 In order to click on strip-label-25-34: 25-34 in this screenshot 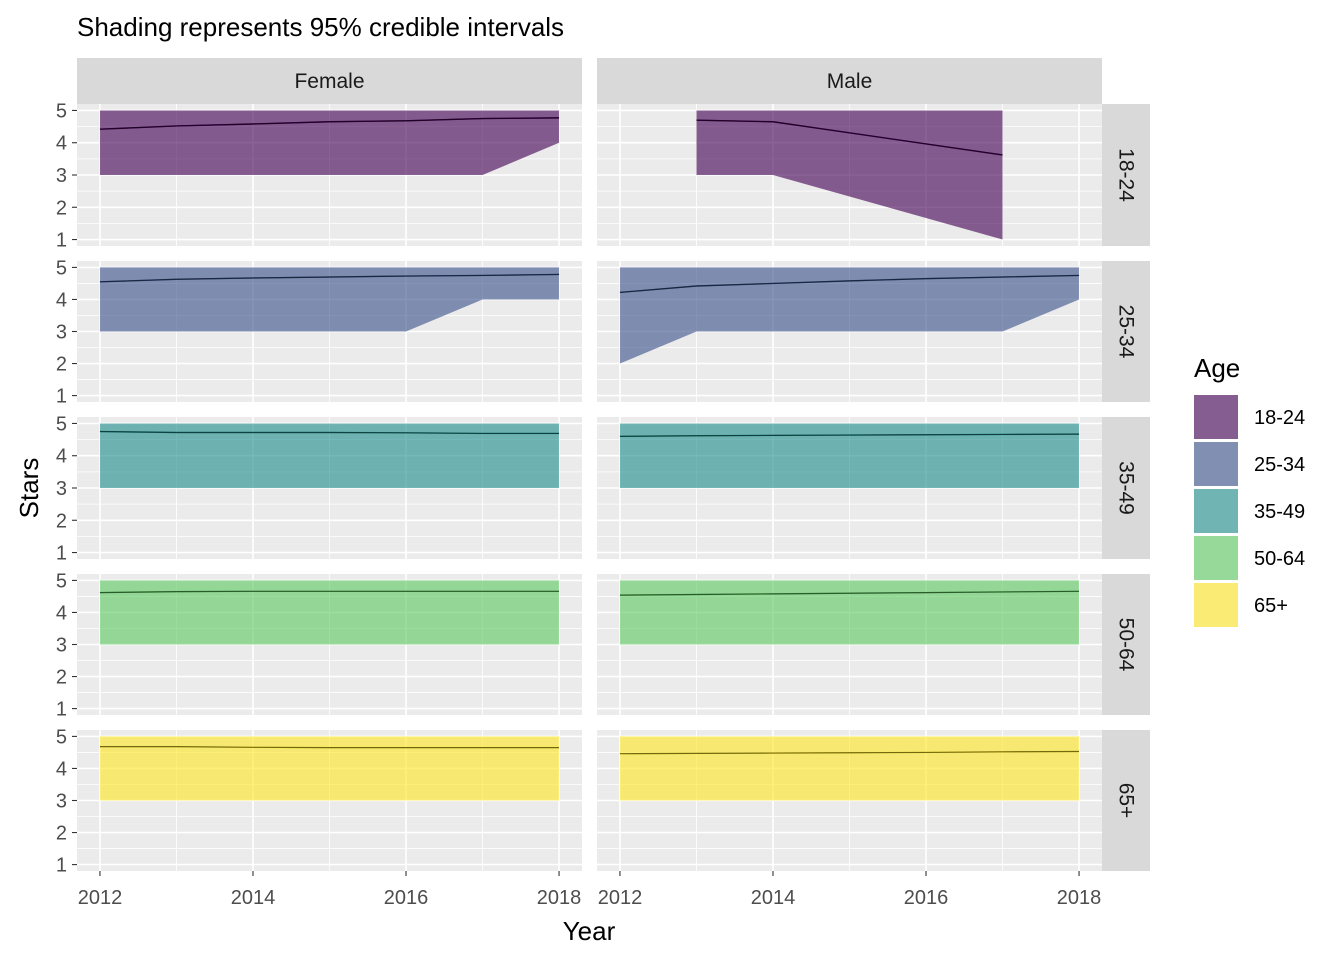, I will do `click(1126, 332)`.